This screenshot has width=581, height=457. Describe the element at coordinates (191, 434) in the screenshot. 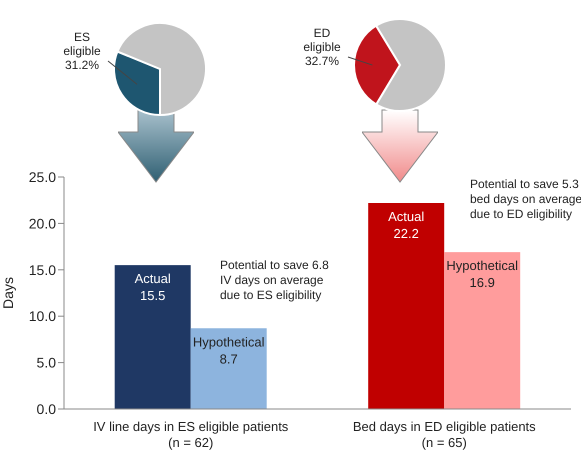

I see `x-tick-label: IV line days in ES eligible patients (n = 62)` at that location.